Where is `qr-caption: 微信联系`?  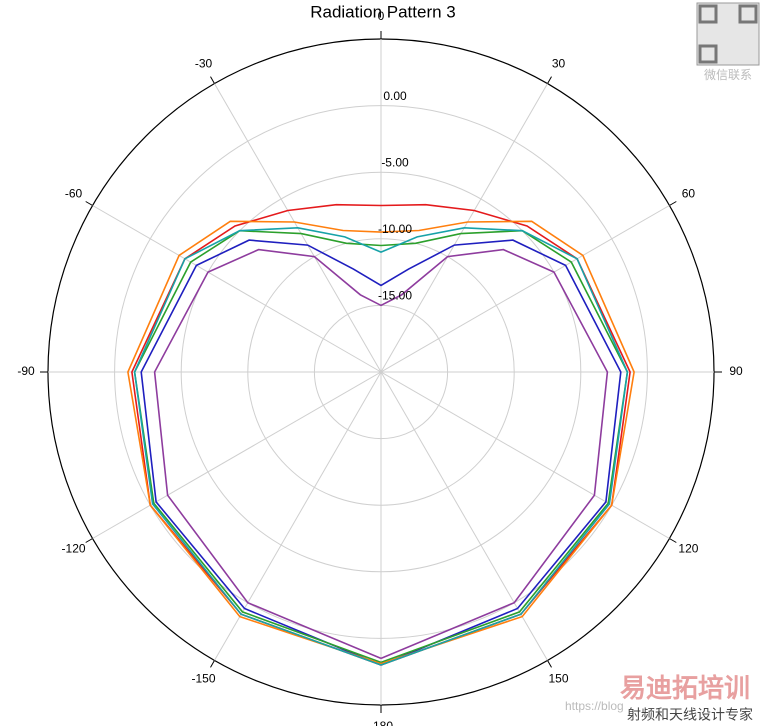 qr-caption: 微信联系 is located at coordinates (728, 75).